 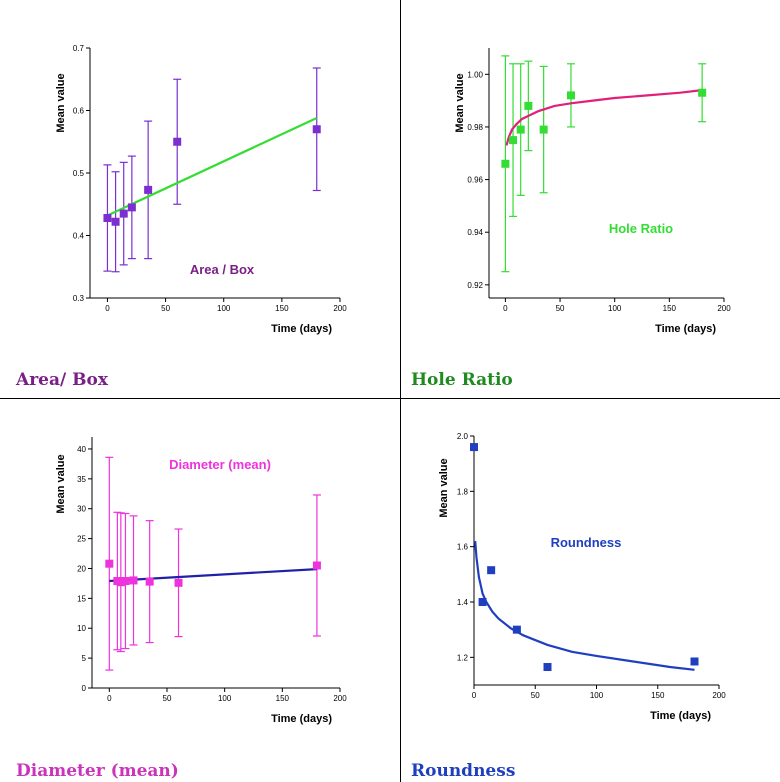 What do you see at coordinates (79, 173) in the screenshot?
I see `y-tick-label: 0.5` at bounding box center [79, 173].